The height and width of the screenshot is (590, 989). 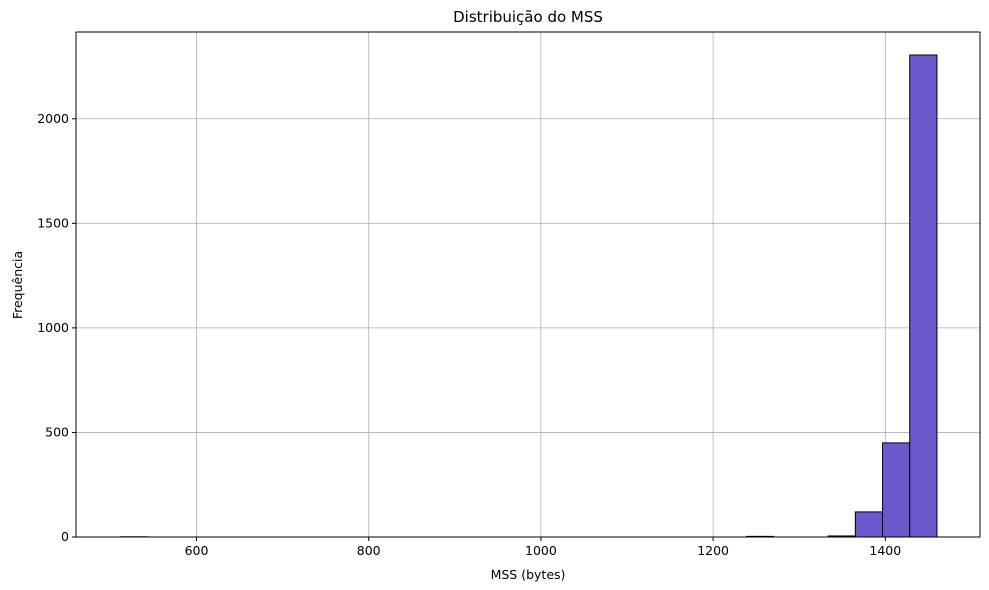 What do you see at coordinates (17, 285) in the screenshot?
I see `y-axis-label: Frequência` at bounding box center [17, 285].